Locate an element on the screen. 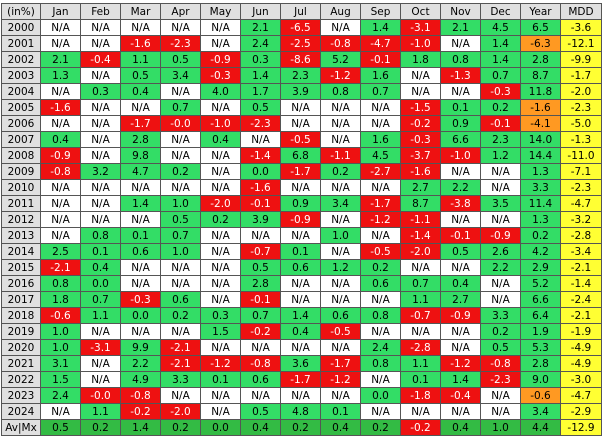 The image size is (603, 436). value-cell: 6.5 is located at coordinates (540, 27).